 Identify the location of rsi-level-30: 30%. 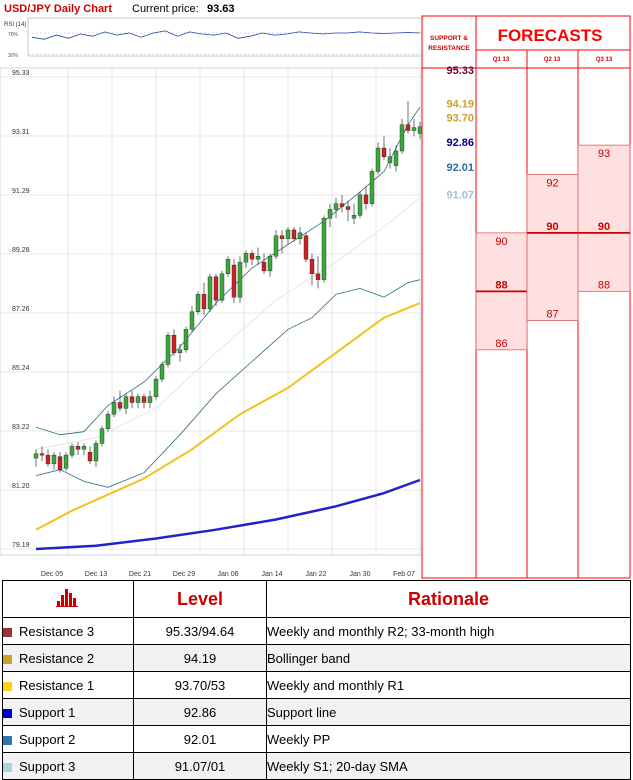
(13, 56).